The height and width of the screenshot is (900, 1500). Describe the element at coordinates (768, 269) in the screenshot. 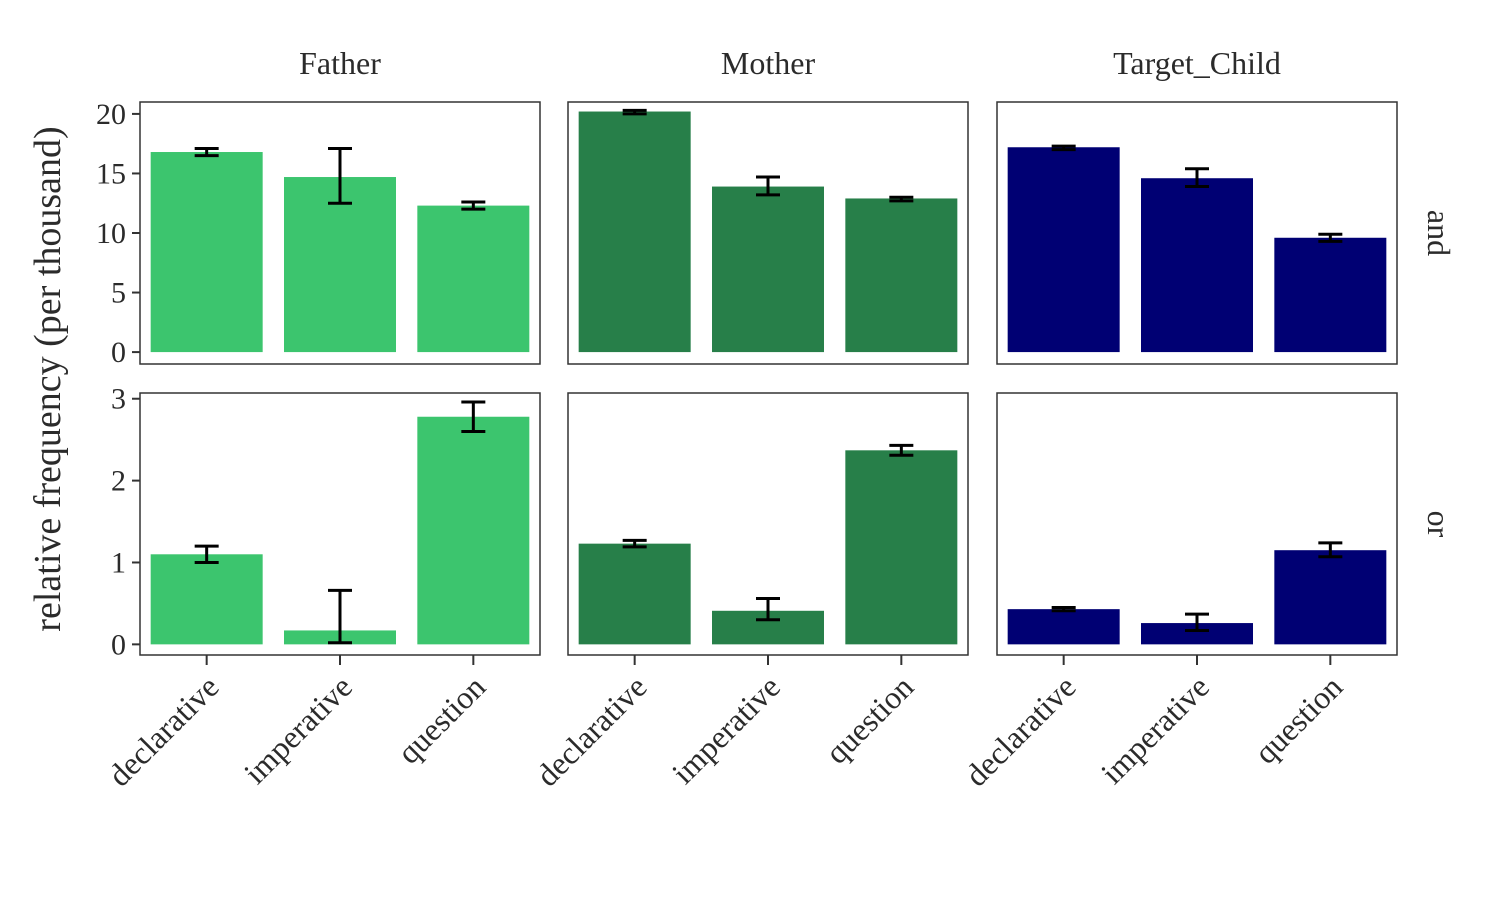

I see `bar-mother-and-imperative` at that location.